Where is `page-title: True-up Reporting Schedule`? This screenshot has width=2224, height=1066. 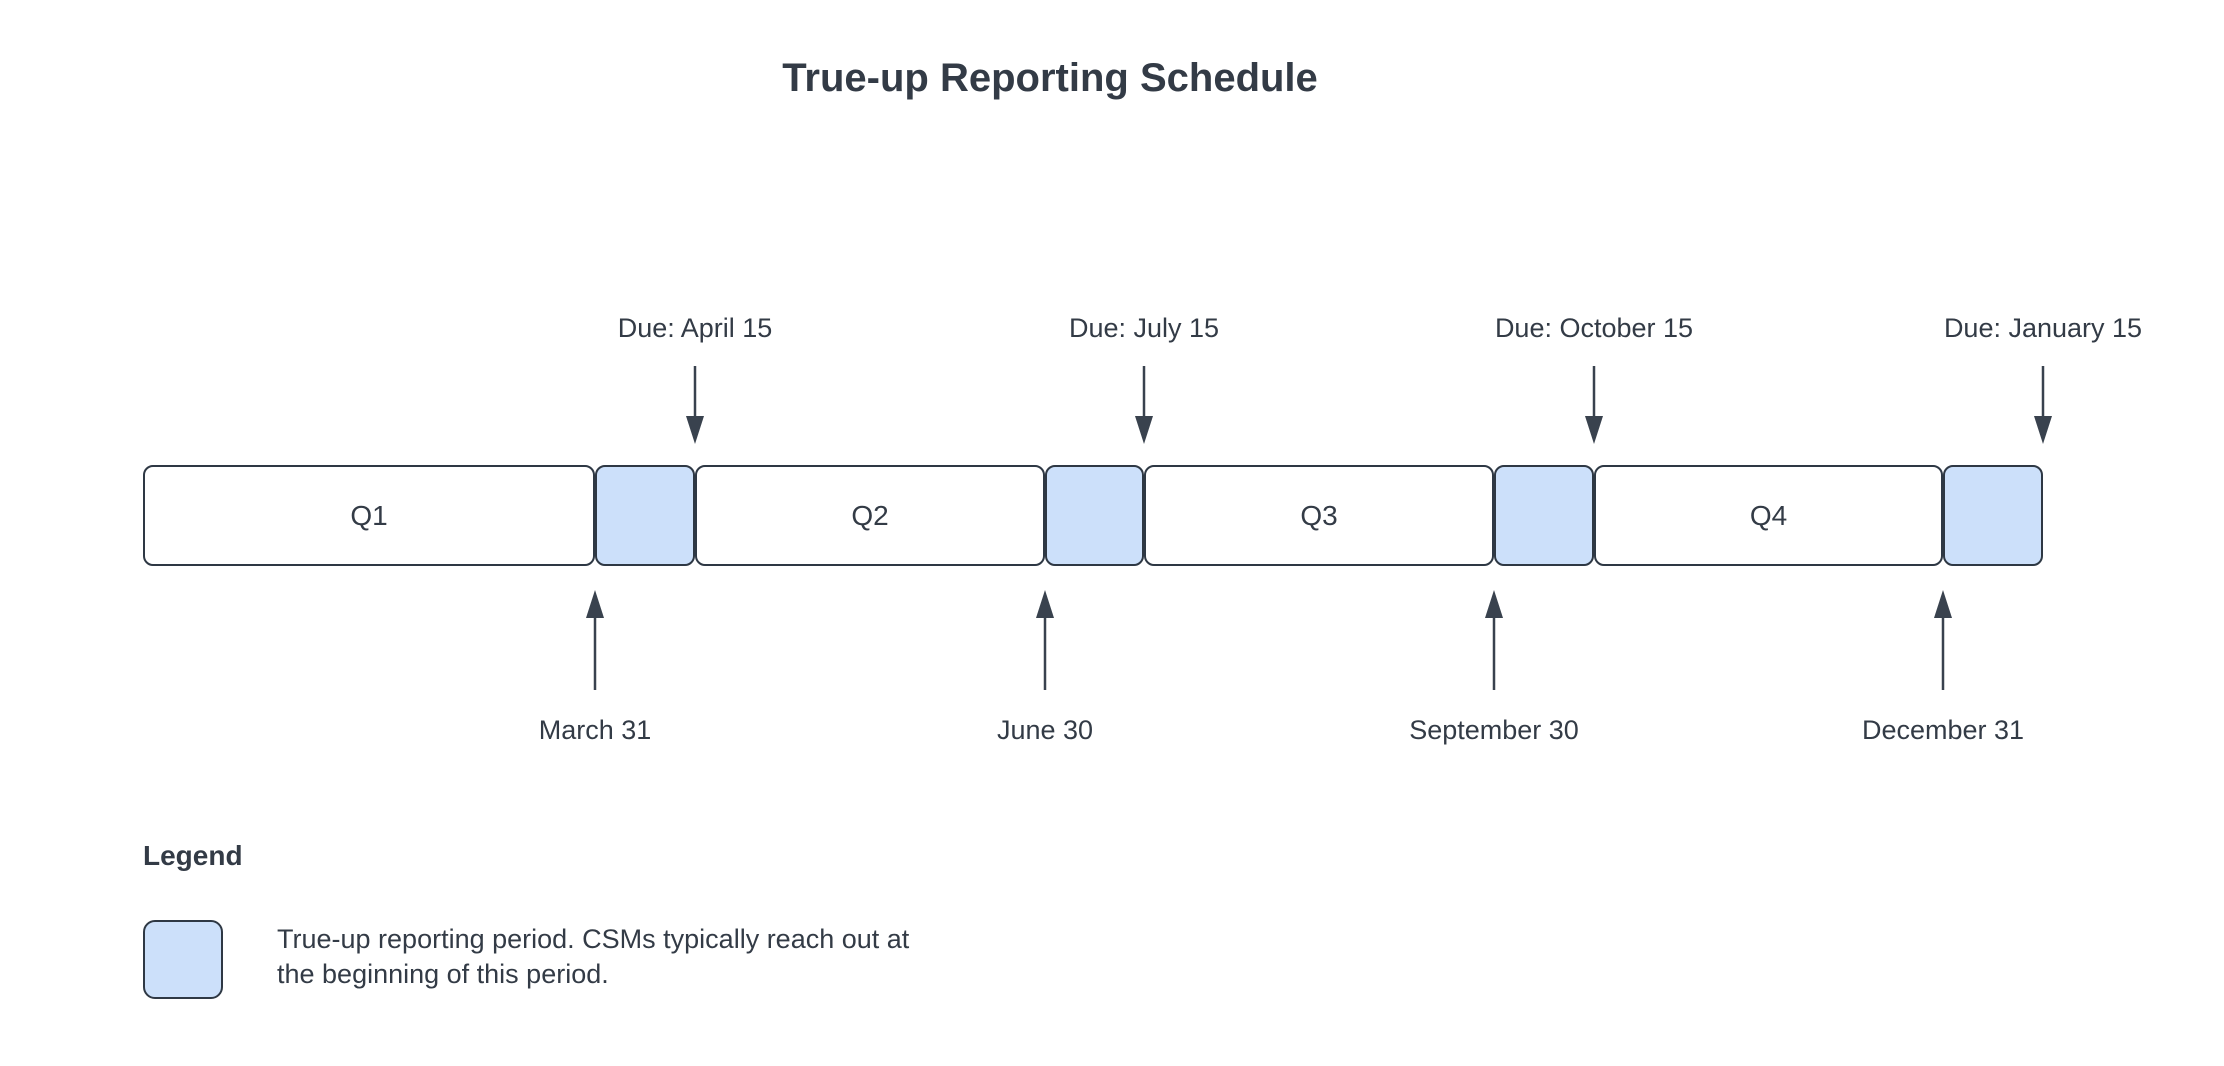 page-title: True-up Reporting Schedule is located at coordinates (1050, 78).